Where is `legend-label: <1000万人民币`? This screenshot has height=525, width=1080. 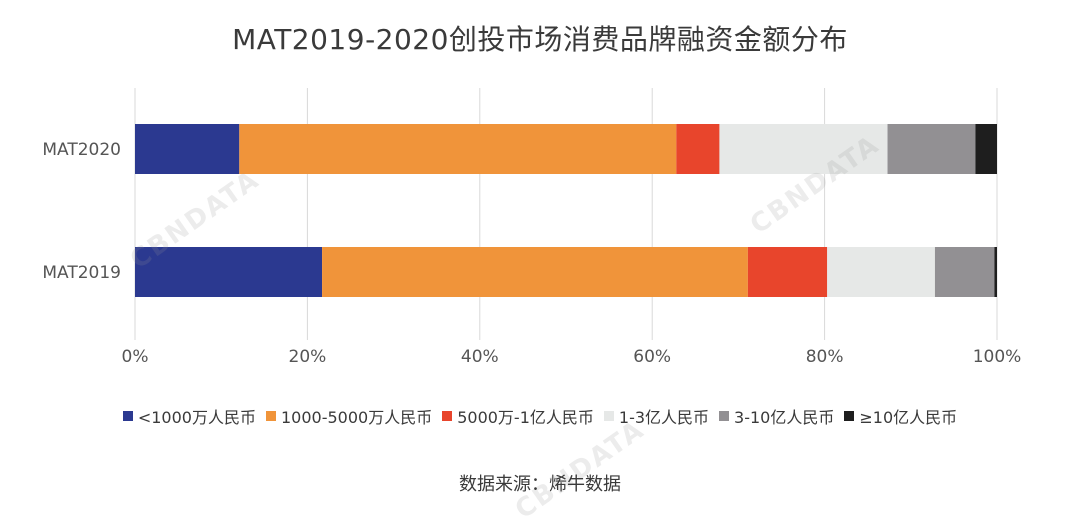
legend-label: <1000万人民币 is located at coordinates (196, 417).